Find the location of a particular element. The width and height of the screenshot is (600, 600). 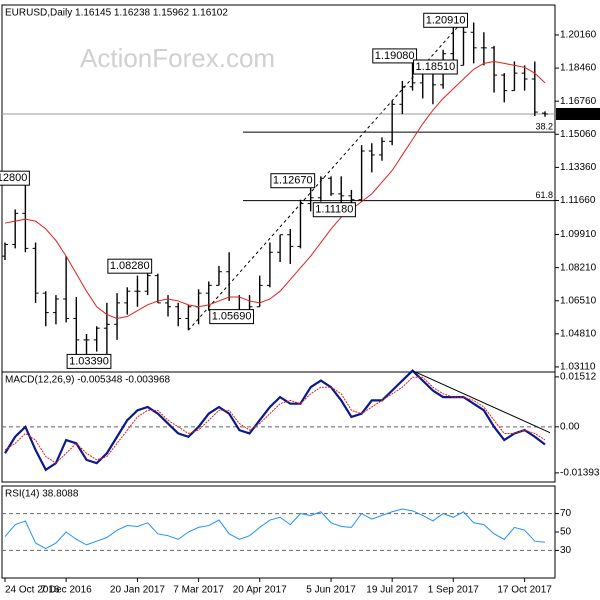

annotation-label: 1.08280 is located at coordinates (130, 266).